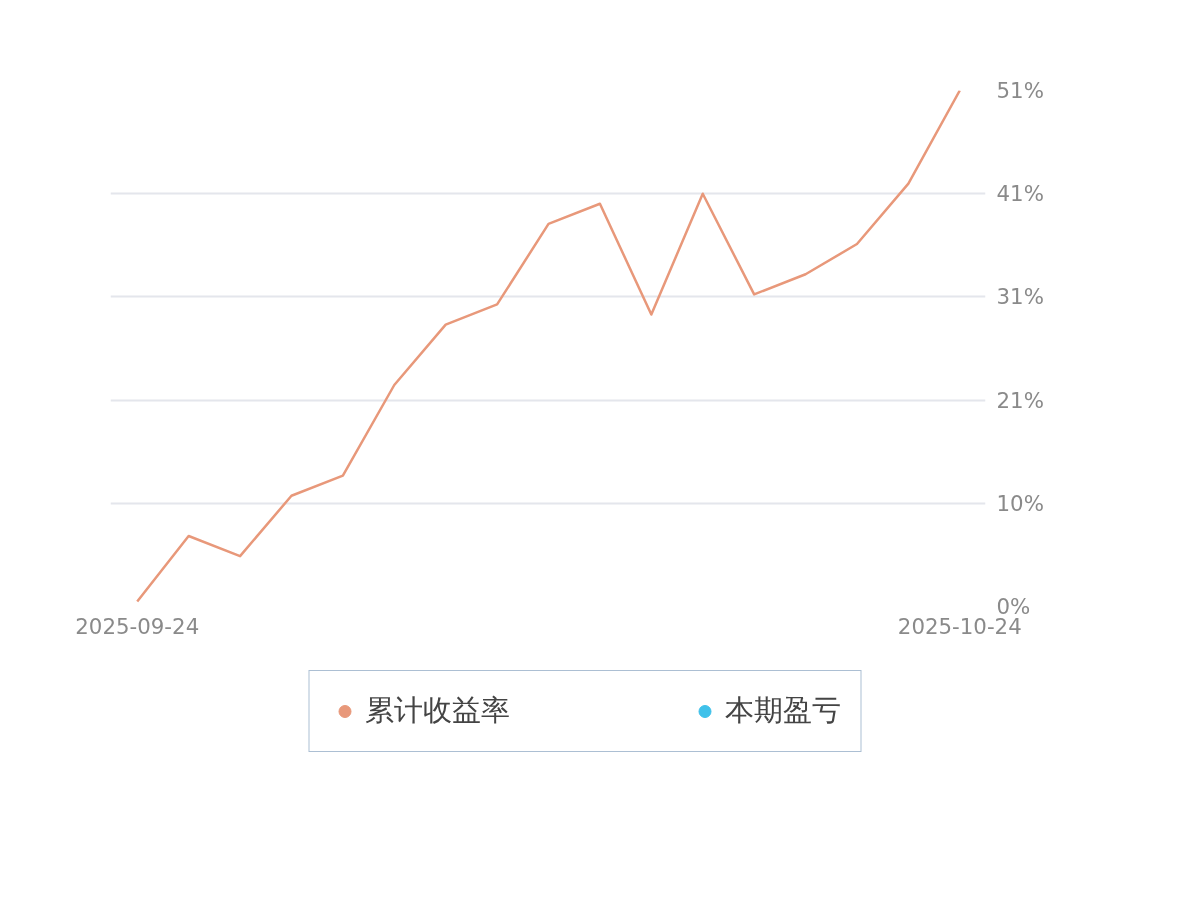 The width and height of the screenshot is (1199, 899). Describe the element at coordinates (1020, 90) in the screenshot. I see `y-tick-label: 51%` at that location.